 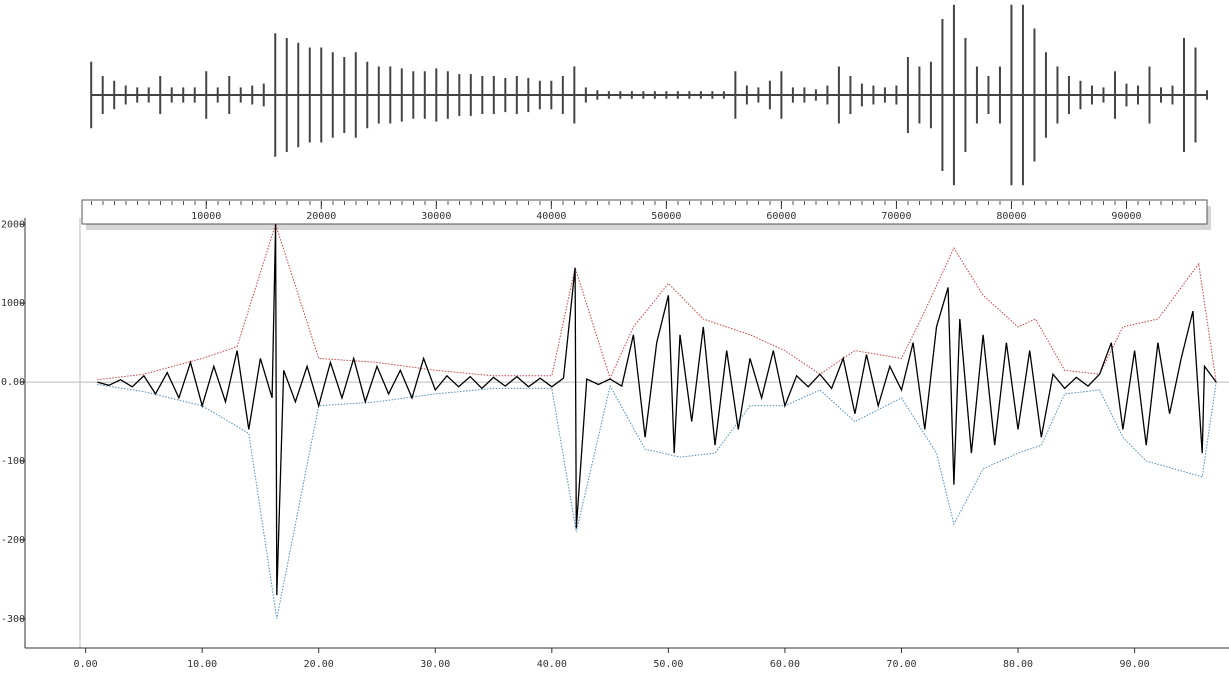 What do you see at coordinates (644, 203) in the screenshot?
I see `ruler-minor-ticks` at bounding box center [644, 203].